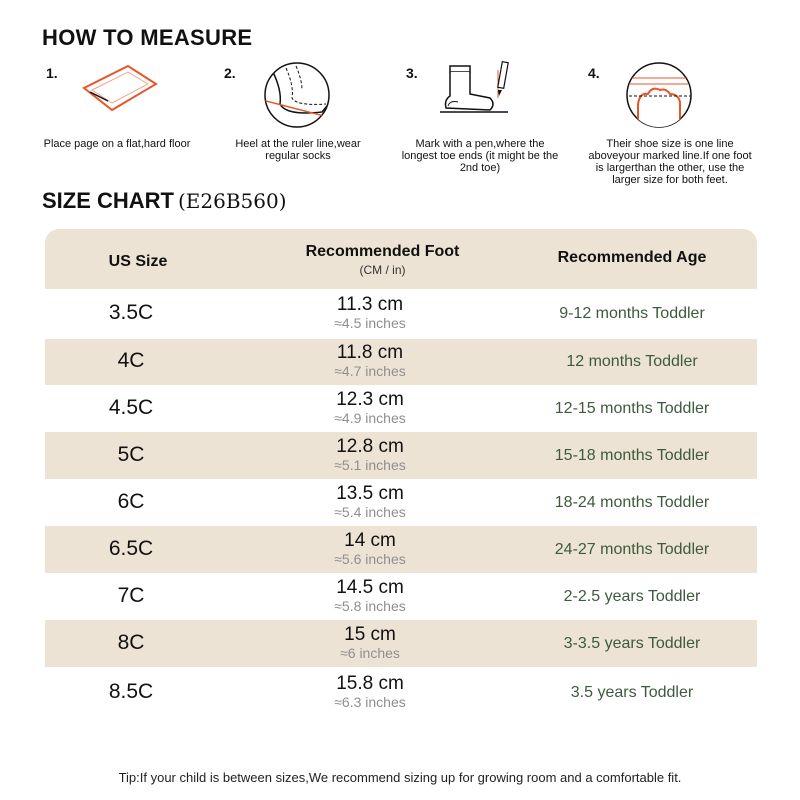 The image size is (800, 800). What do you see at coordinates (632, 361) in the screenshot?
I see `cell-recommended-age: 12 months Toddler` at bounding box center [632, 361].